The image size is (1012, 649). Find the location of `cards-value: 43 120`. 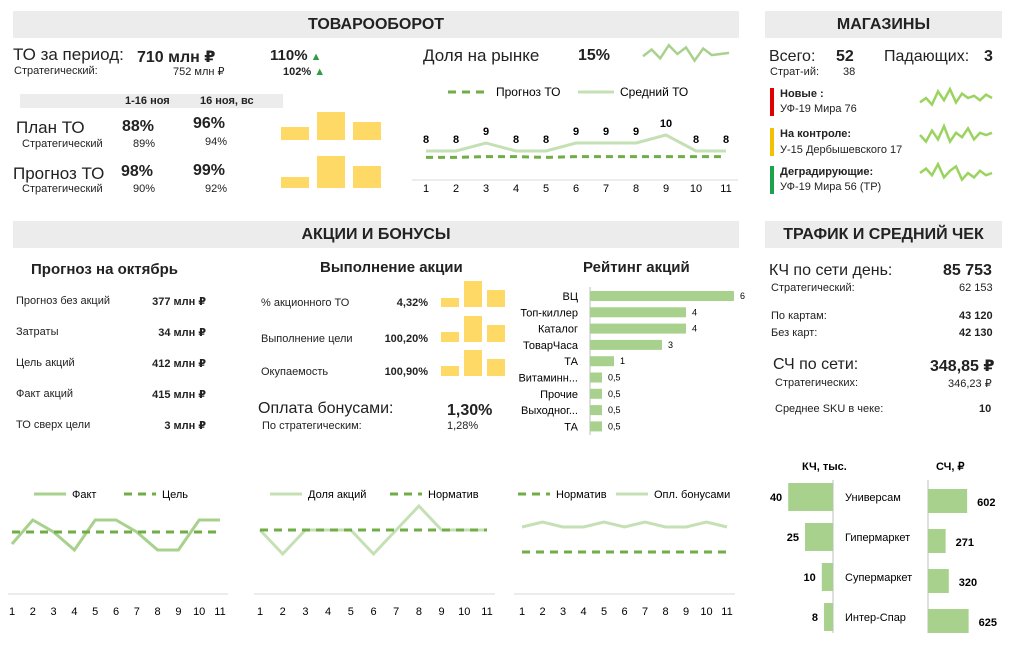

cards-value: 43 120 is located at coordinates (976, 316).